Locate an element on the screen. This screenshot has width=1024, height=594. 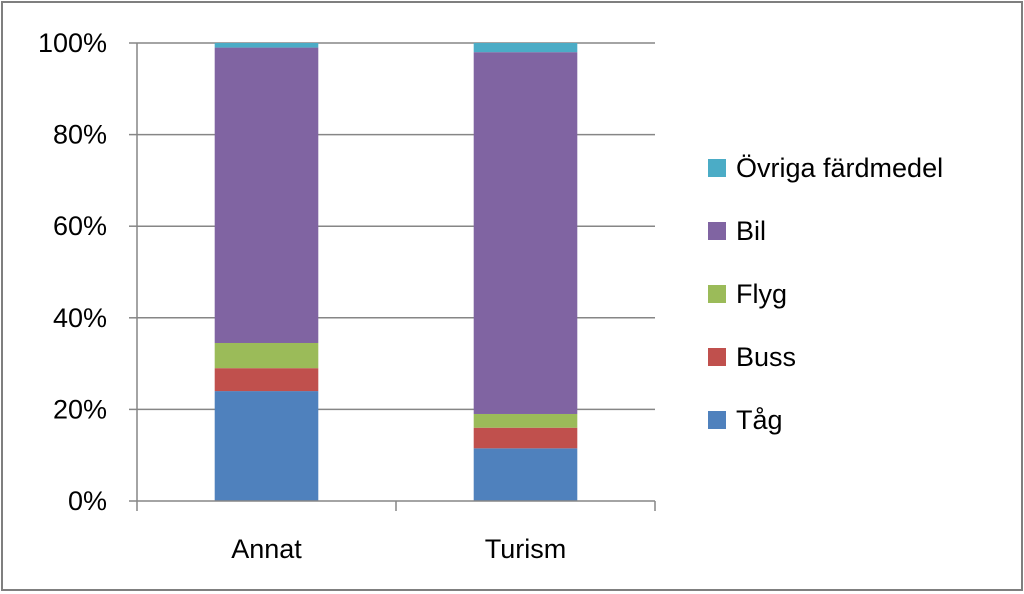
x-tick-label: Annat is located at coordinates (266, 549).